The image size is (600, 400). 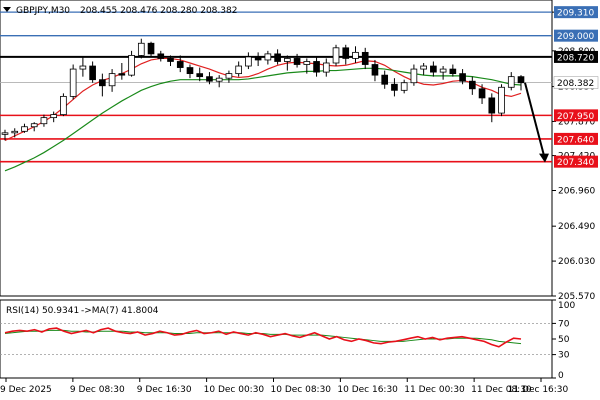 I want to click on support-level-label: 207.640, so click(x=575, y=140).